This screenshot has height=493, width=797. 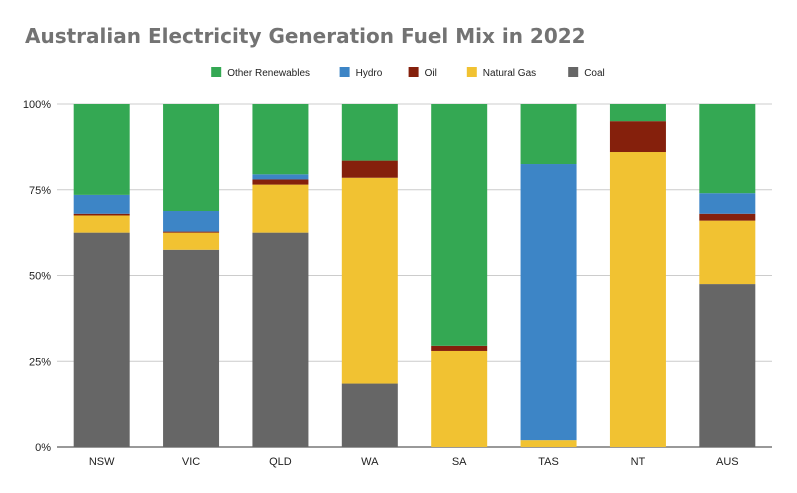 I want to click on legend-label: Natural Gas, so click(x=509, y=73).